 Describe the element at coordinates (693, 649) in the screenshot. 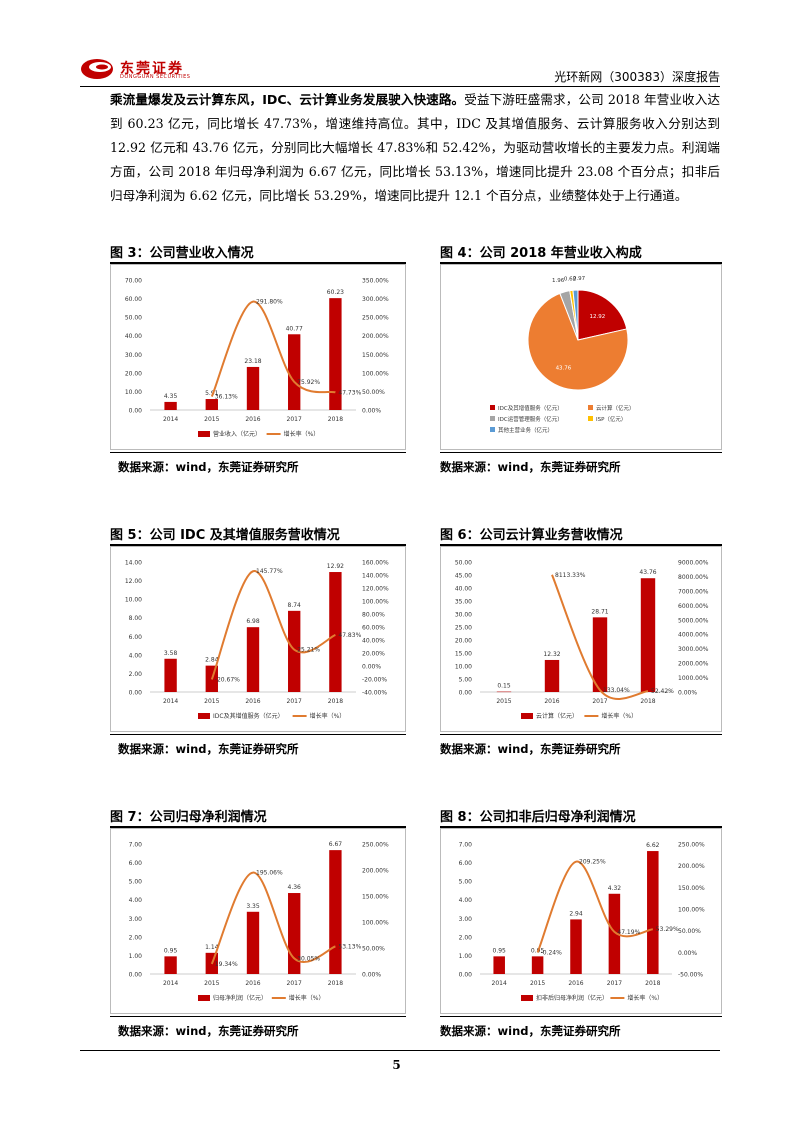

I see `y-right-tick-label: 3000.00%` at that location.